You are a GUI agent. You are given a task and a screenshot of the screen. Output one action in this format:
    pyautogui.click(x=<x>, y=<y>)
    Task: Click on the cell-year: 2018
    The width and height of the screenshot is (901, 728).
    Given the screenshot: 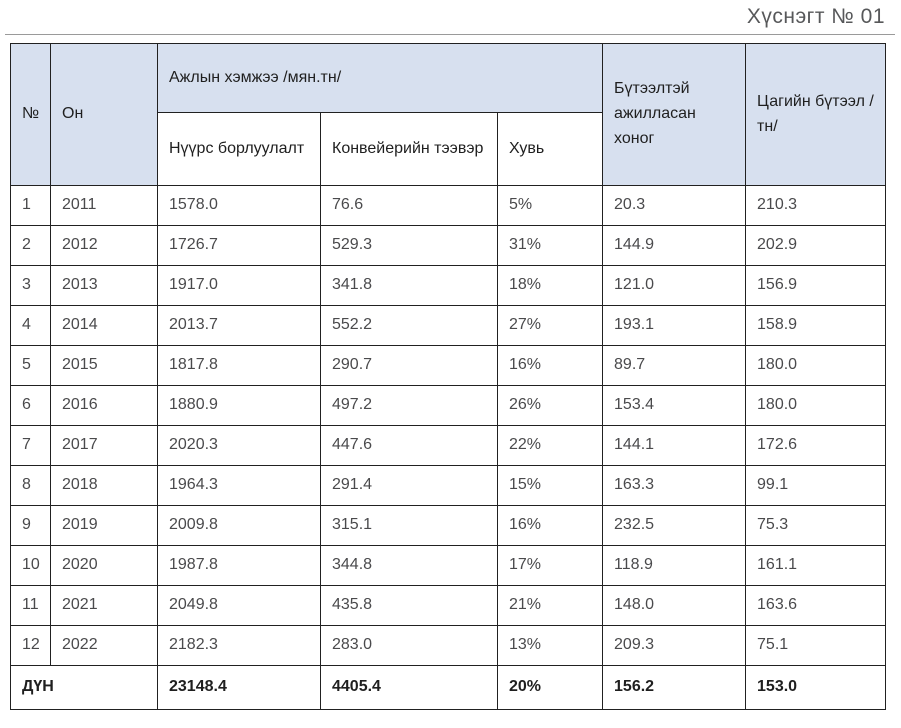 What is the action you would take?
    pyautogui.click(x=104, y=485)
    